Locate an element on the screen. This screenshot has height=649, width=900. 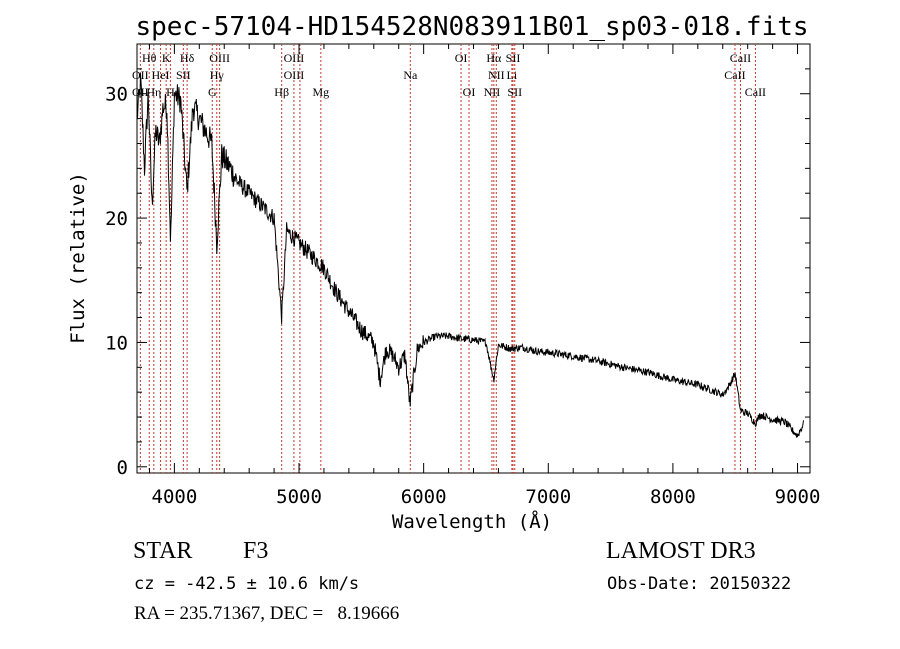
line-label-22: Hβ is located at coordinates (281, 92).